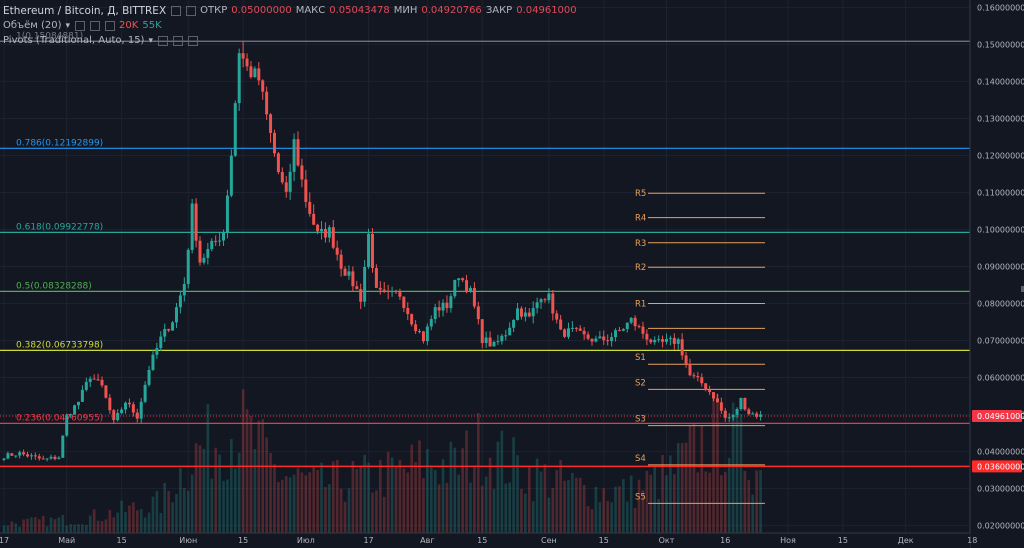  What do you see at coordinates (359, 10) in the screenshot?
I see `ohlc-high-value: 0.05043478` at bounding box center [359, 10].